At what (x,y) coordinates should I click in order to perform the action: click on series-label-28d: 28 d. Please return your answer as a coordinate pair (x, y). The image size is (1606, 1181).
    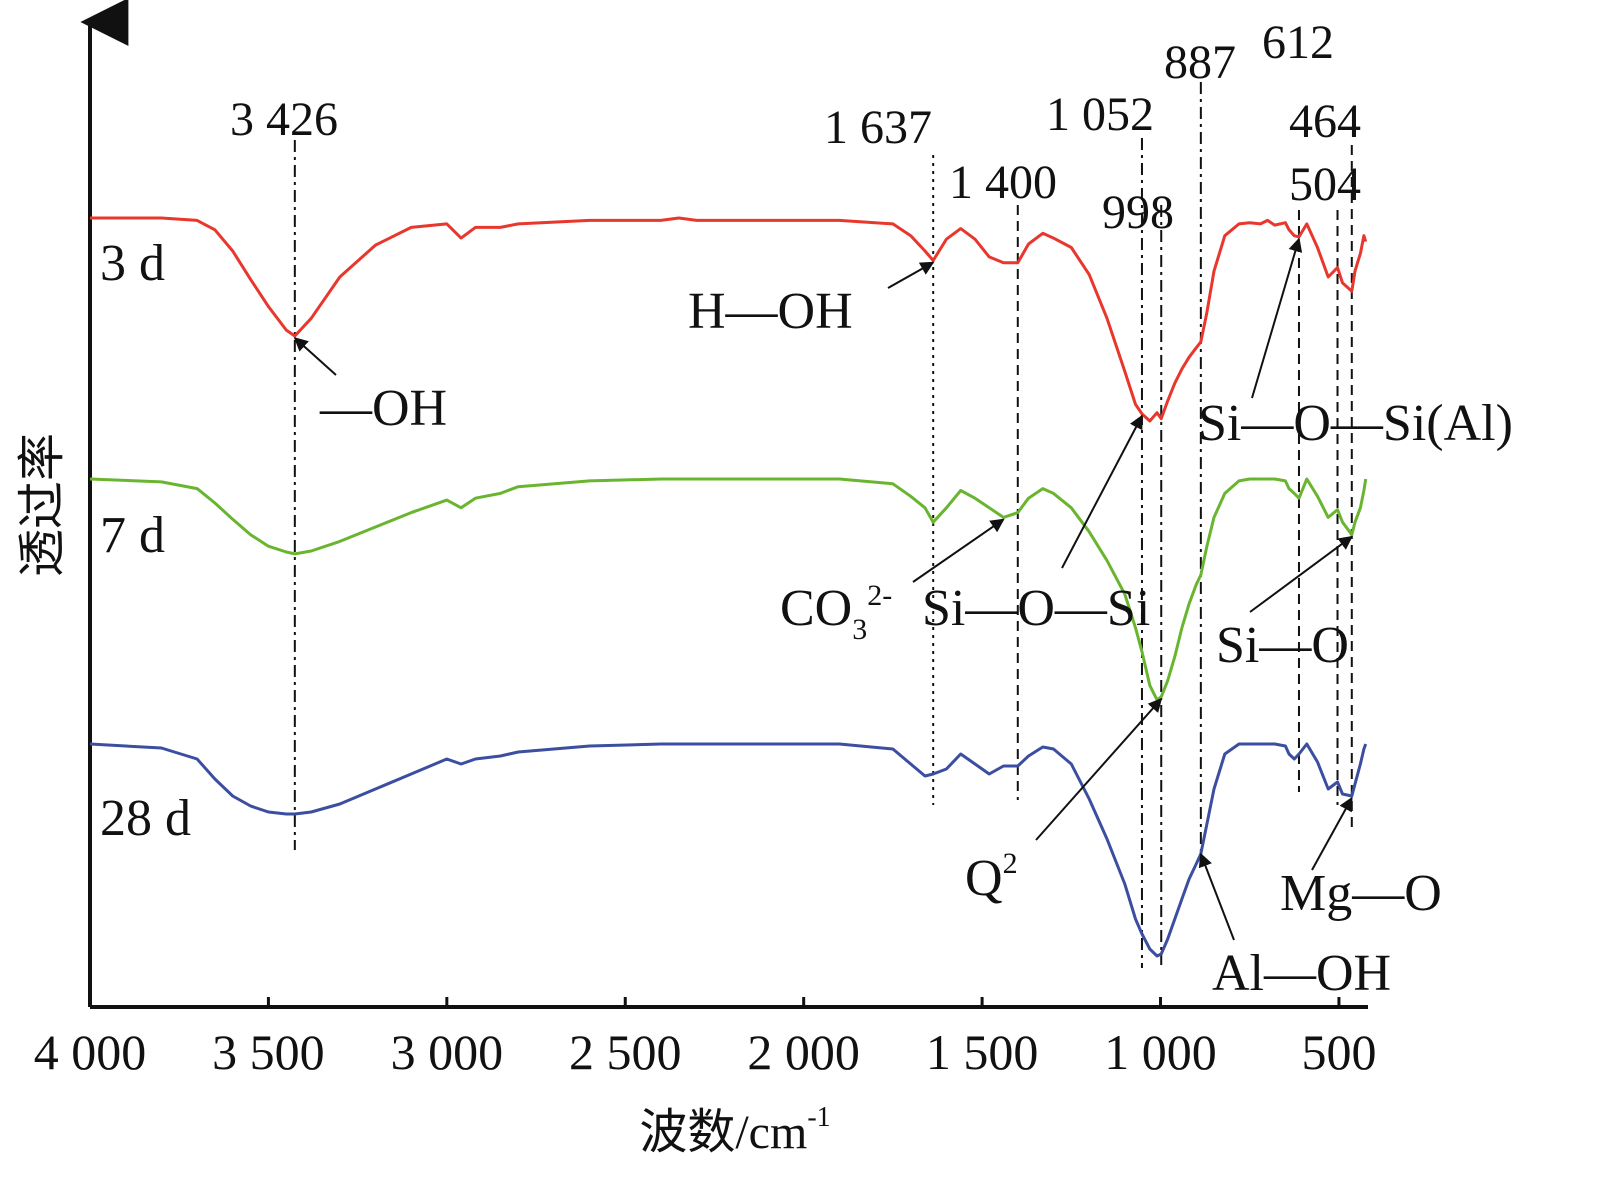
    Looking at the image, I should click on (145, 818).